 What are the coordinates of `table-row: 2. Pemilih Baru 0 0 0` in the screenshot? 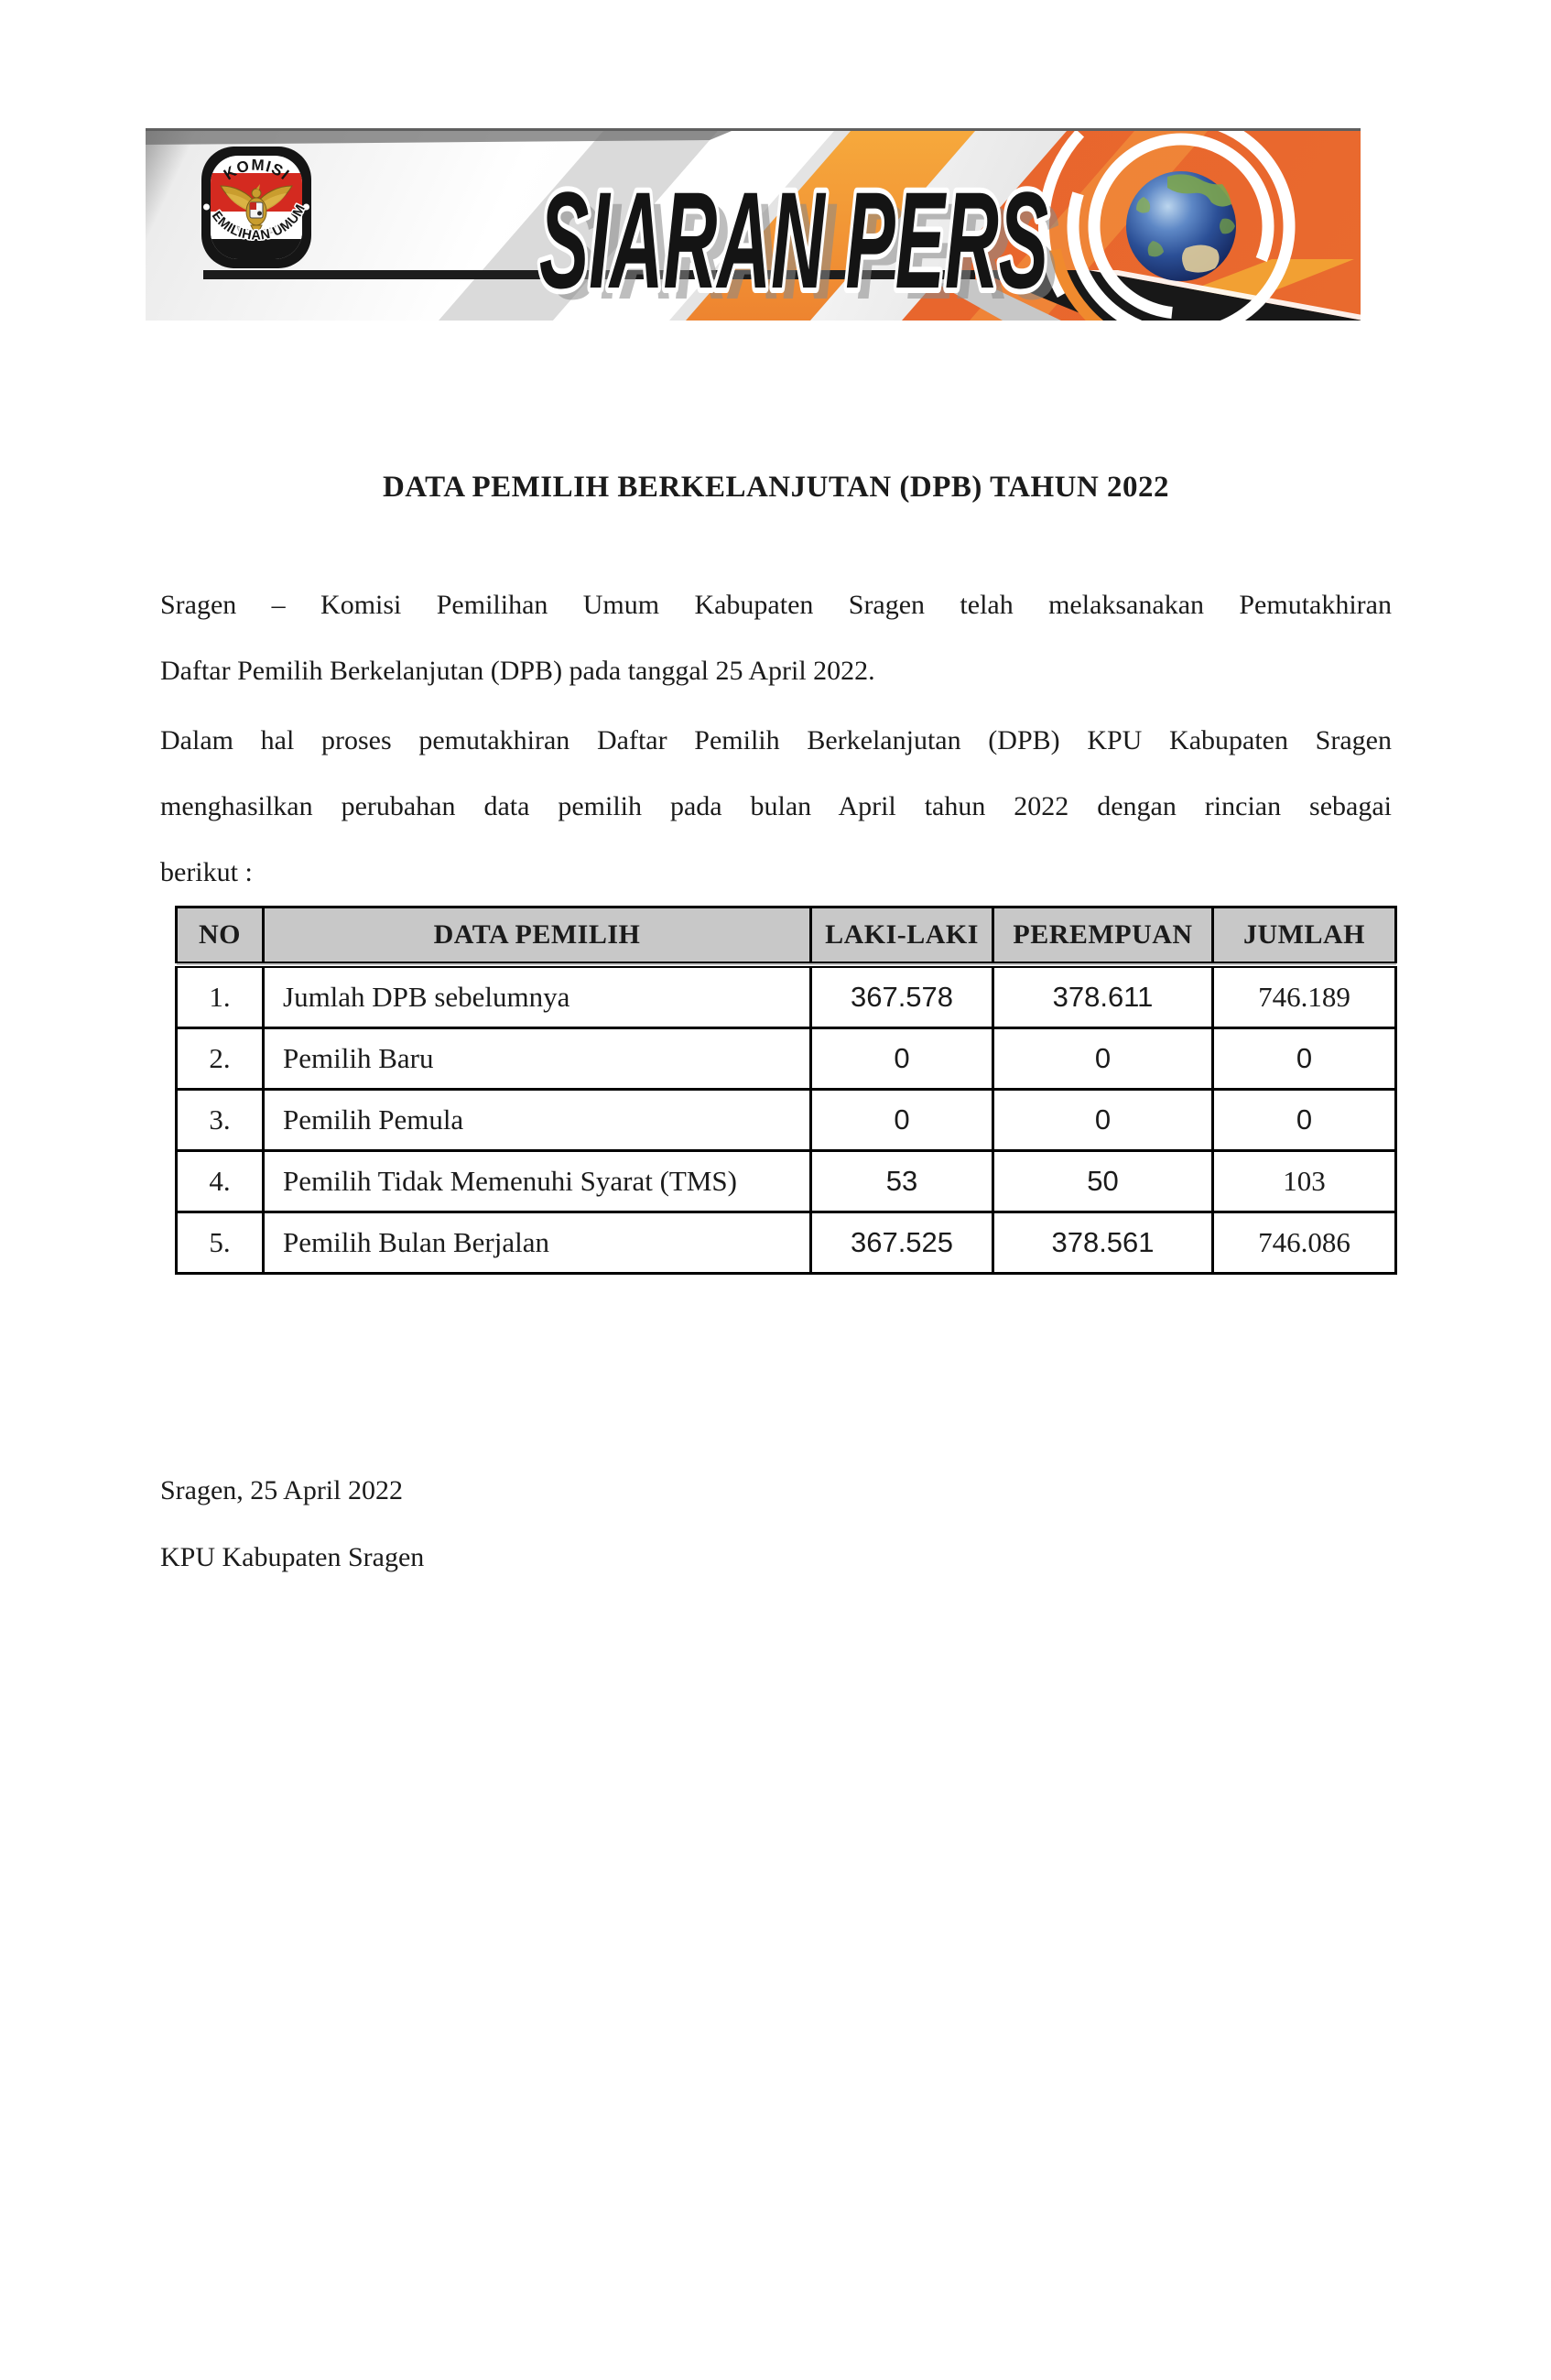 It's located at (786, 1059).